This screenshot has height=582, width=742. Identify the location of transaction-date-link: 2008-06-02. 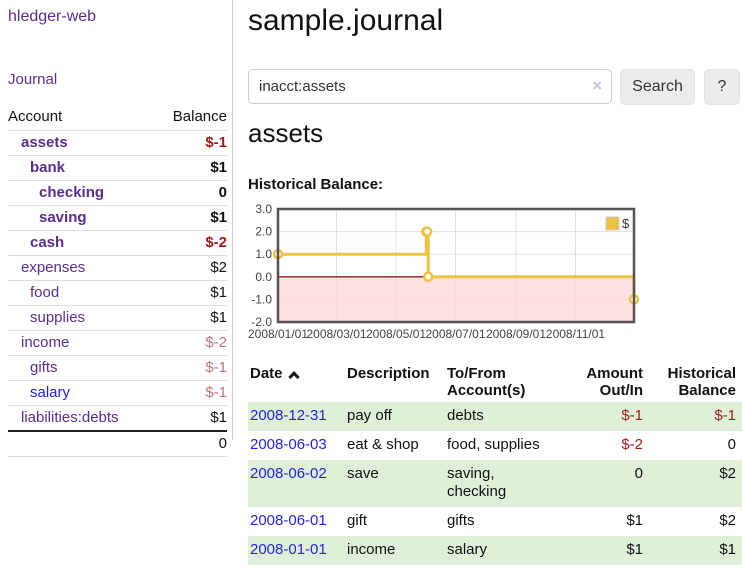
(288, 473).